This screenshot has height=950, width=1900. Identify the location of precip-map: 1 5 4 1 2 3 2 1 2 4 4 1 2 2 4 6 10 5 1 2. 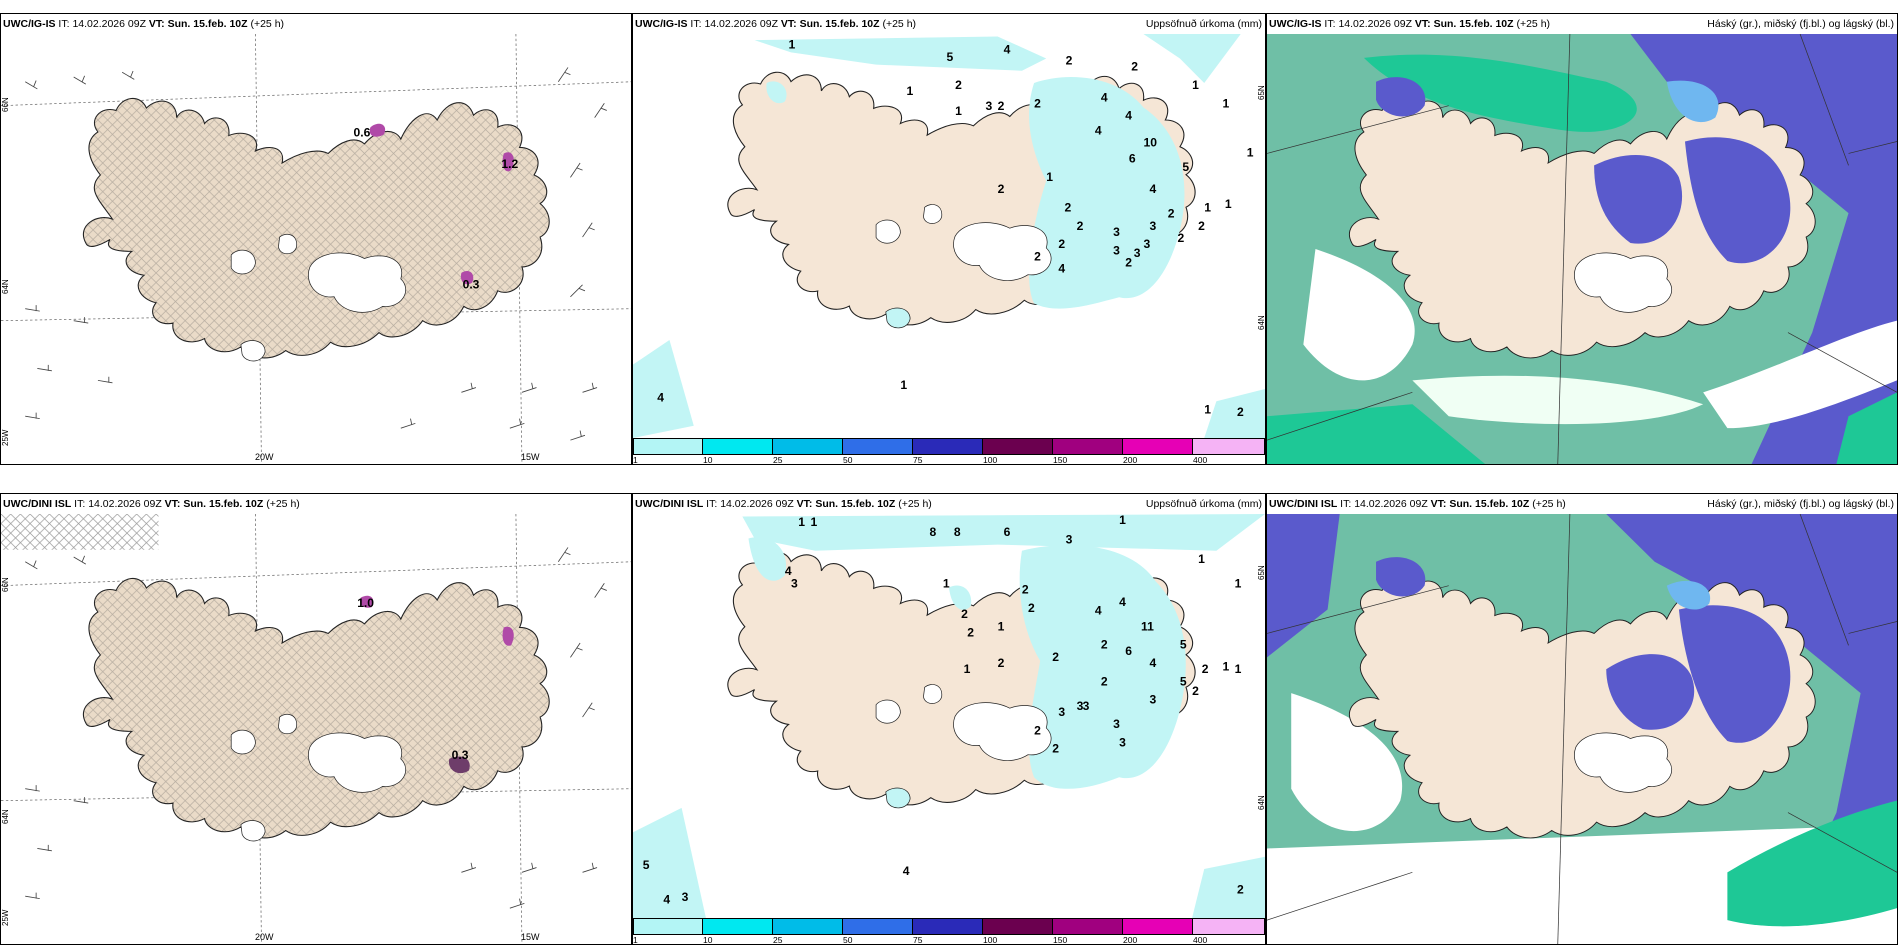
(949, 236).